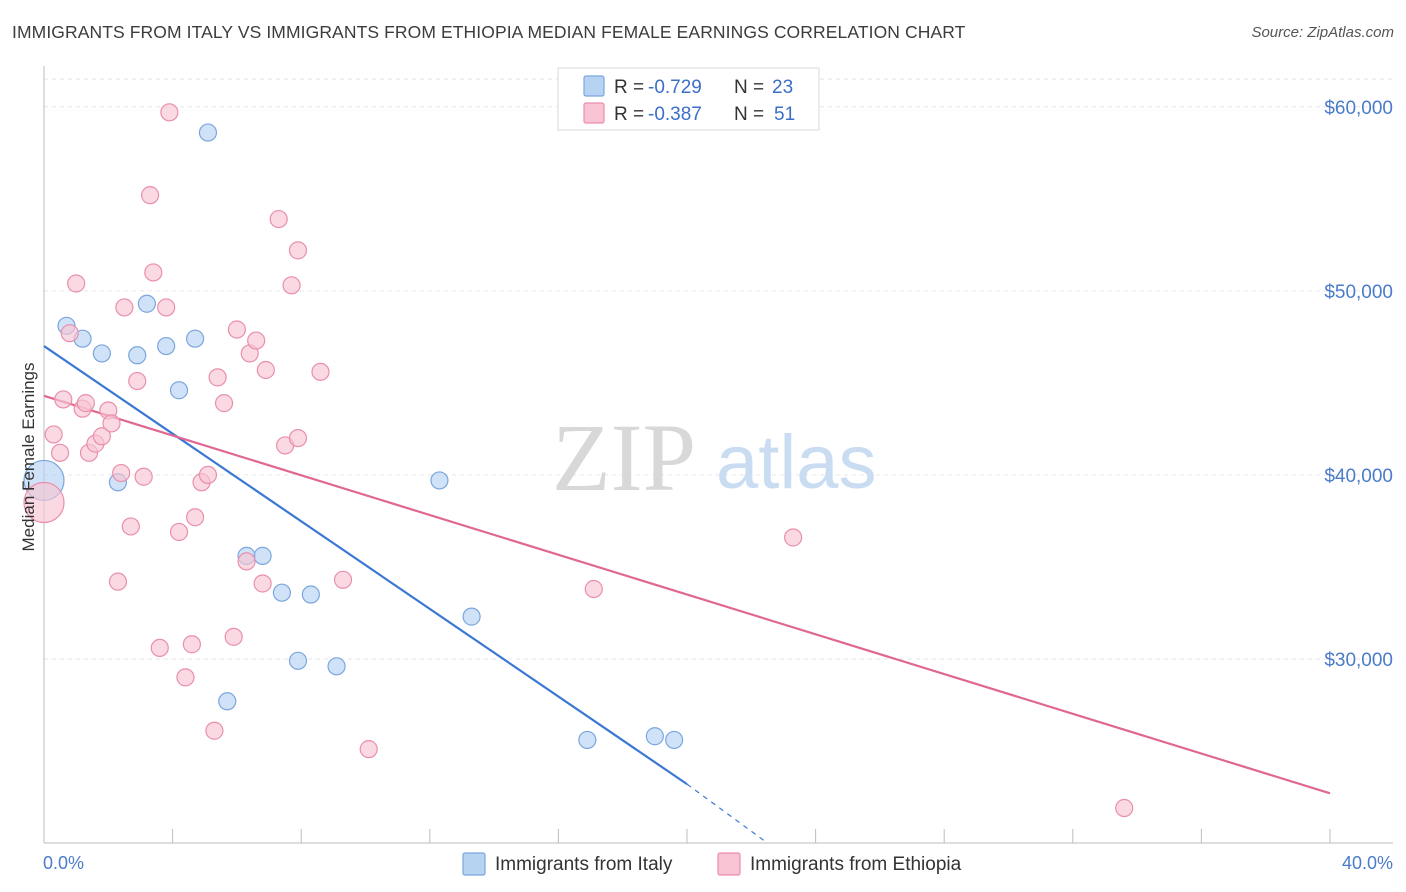 The image size is (1406, 892). Describe the element at coordinates (1367, 863) in the screenshot. I see `x-tick-label-max: 40.0%` at that location.